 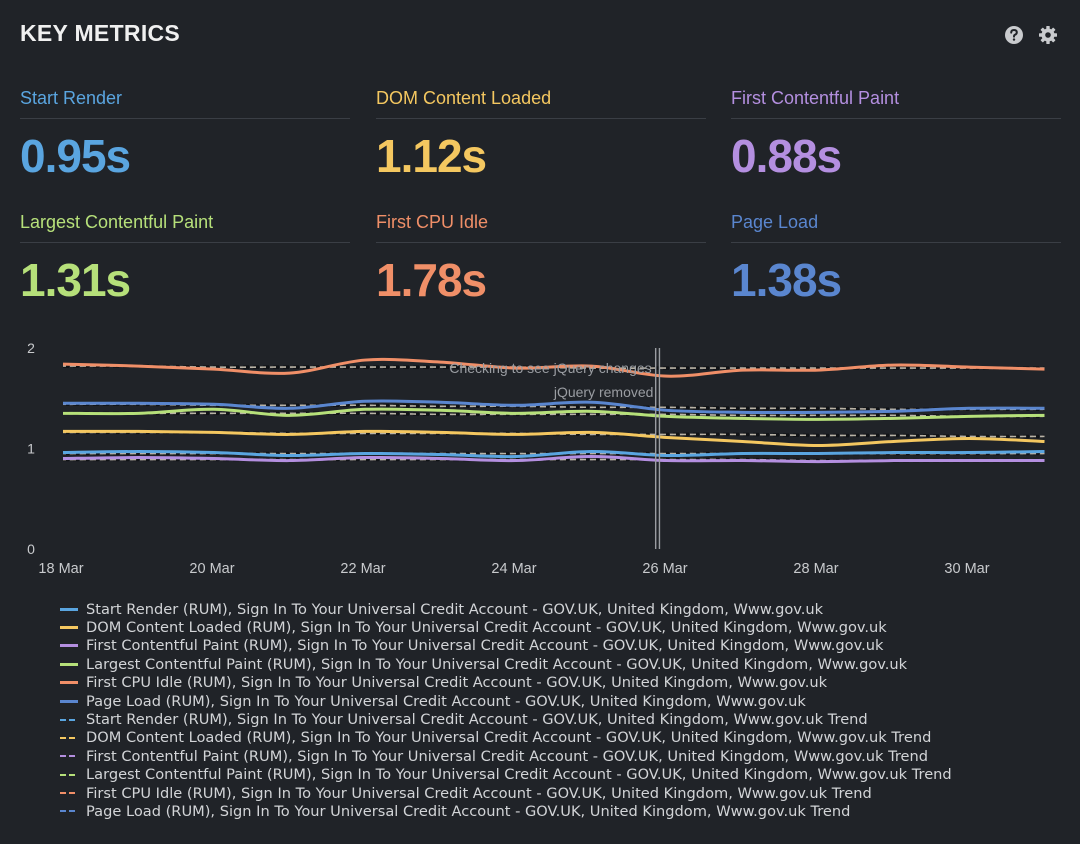 What do you see at coordinates (550, 368) in the screenshot?
I see `annotation-label: Checking to see jQuery changes` at bounding box center [550, 368].